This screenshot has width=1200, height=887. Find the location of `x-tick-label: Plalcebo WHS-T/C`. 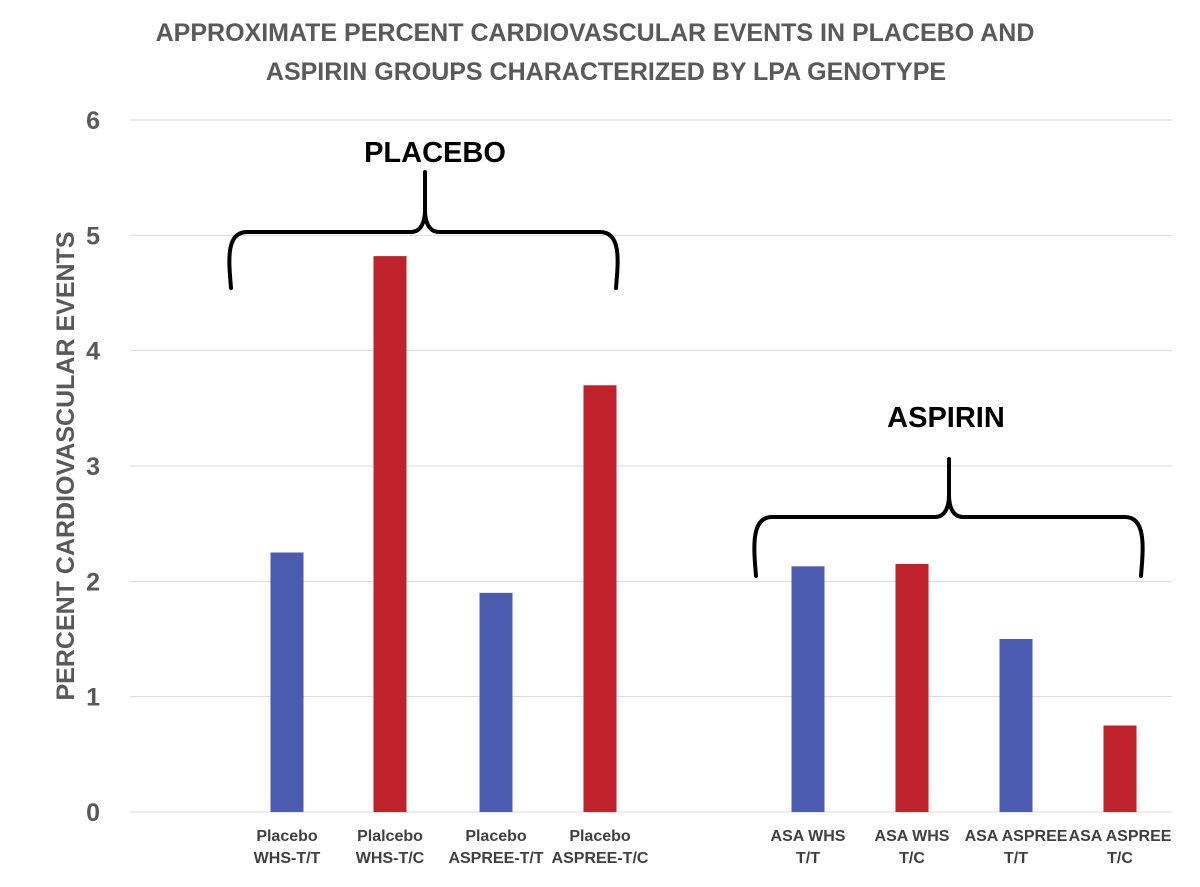

x-tick-label: Plalcebo WHS-T/C is located at coordinates (390, 847).